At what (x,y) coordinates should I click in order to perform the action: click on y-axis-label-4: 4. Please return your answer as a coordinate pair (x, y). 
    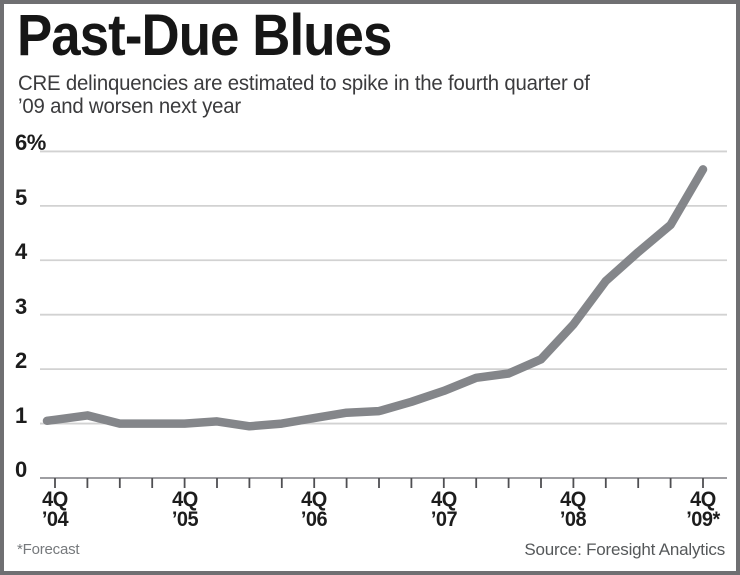
    Looking at the image, I should click on (21, 252).